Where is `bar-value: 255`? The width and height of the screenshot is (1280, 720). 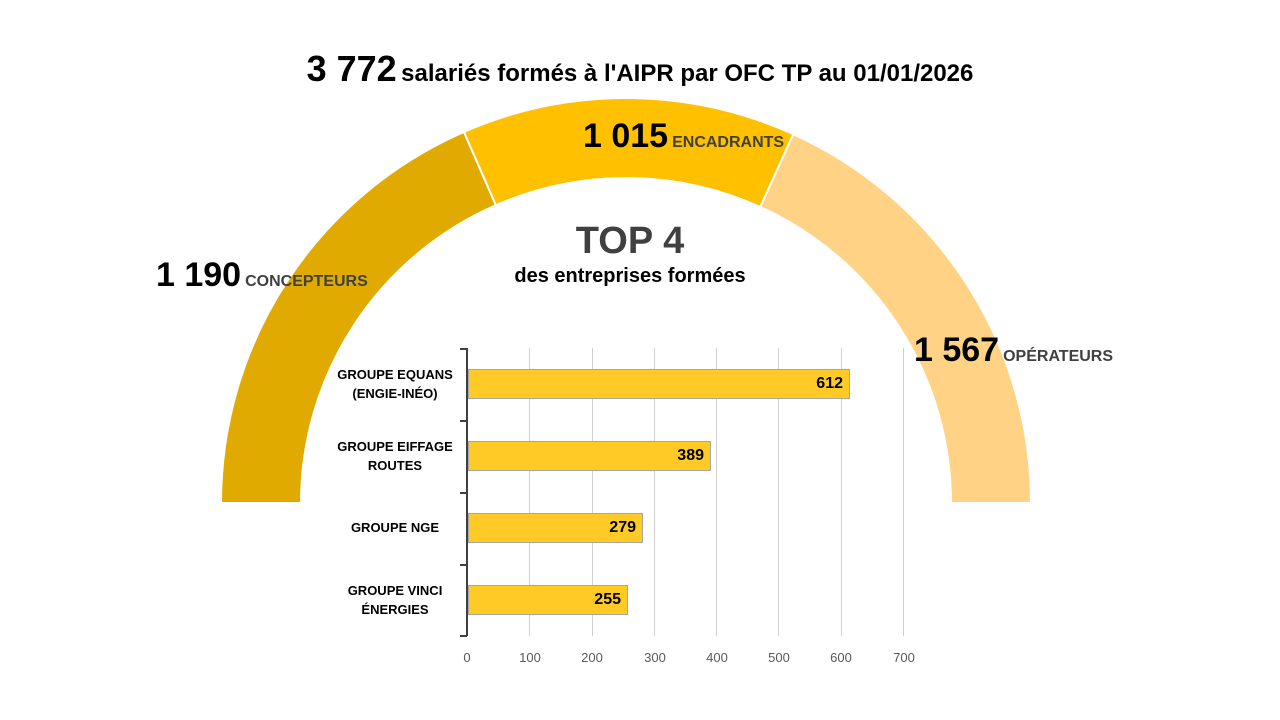 bar-value: 255 is located at coordinates (607, 599).